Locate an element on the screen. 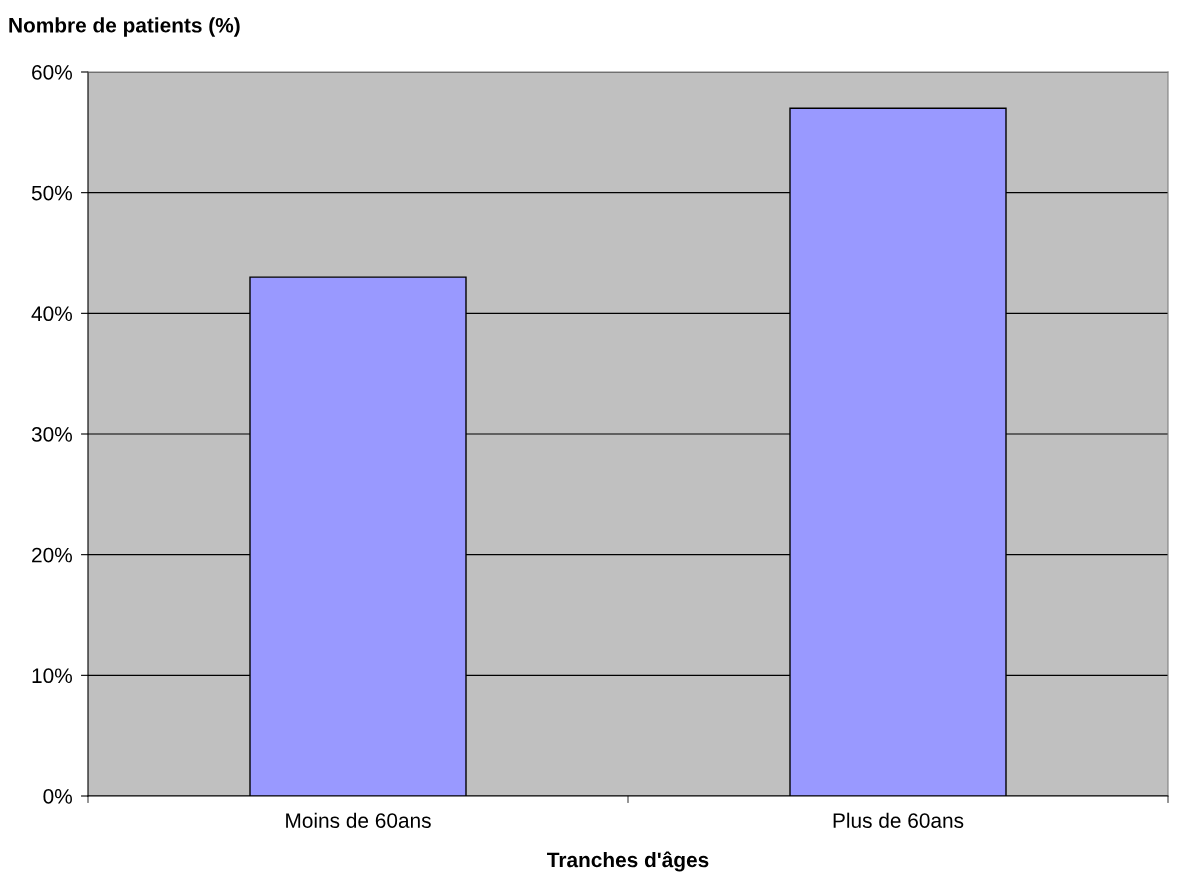  x-tick-label: Plus de 60ans is located at coordinates (898, 820).